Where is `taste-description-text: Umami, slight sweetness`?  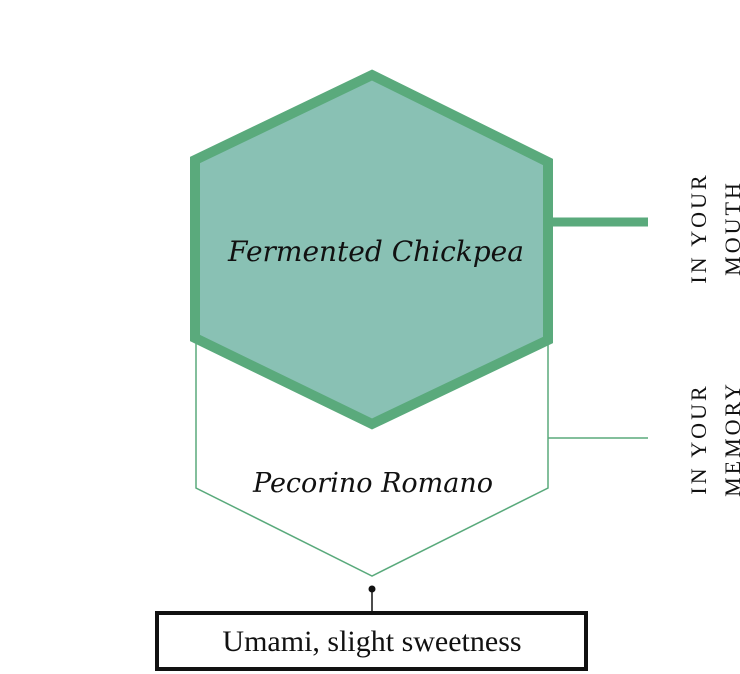
taste-description-text: Umami, slight sweetness is located at coordinates (371, 641).